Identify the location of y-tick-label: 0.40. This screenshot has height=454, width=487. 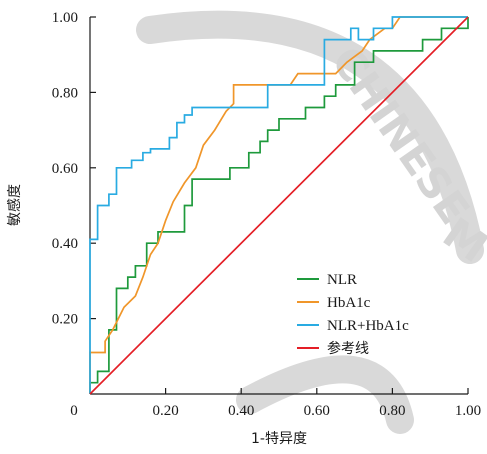
(65, 244).